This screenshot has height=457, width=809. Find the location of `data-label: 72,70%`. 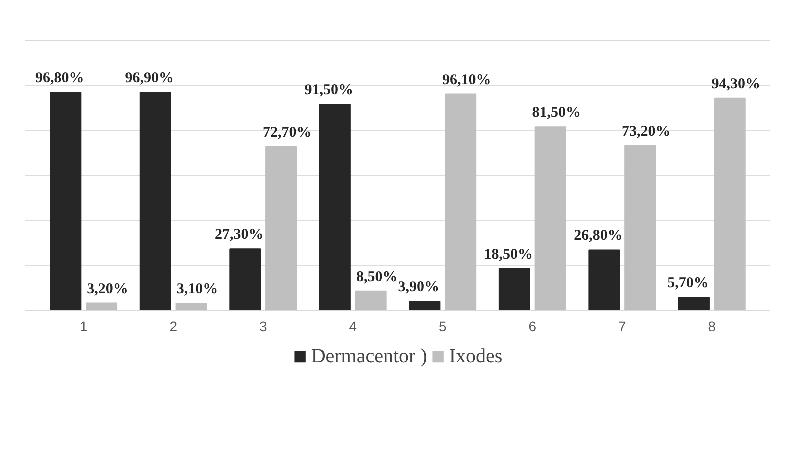

data-label: 72,70% is located at coordinates (287, 132).